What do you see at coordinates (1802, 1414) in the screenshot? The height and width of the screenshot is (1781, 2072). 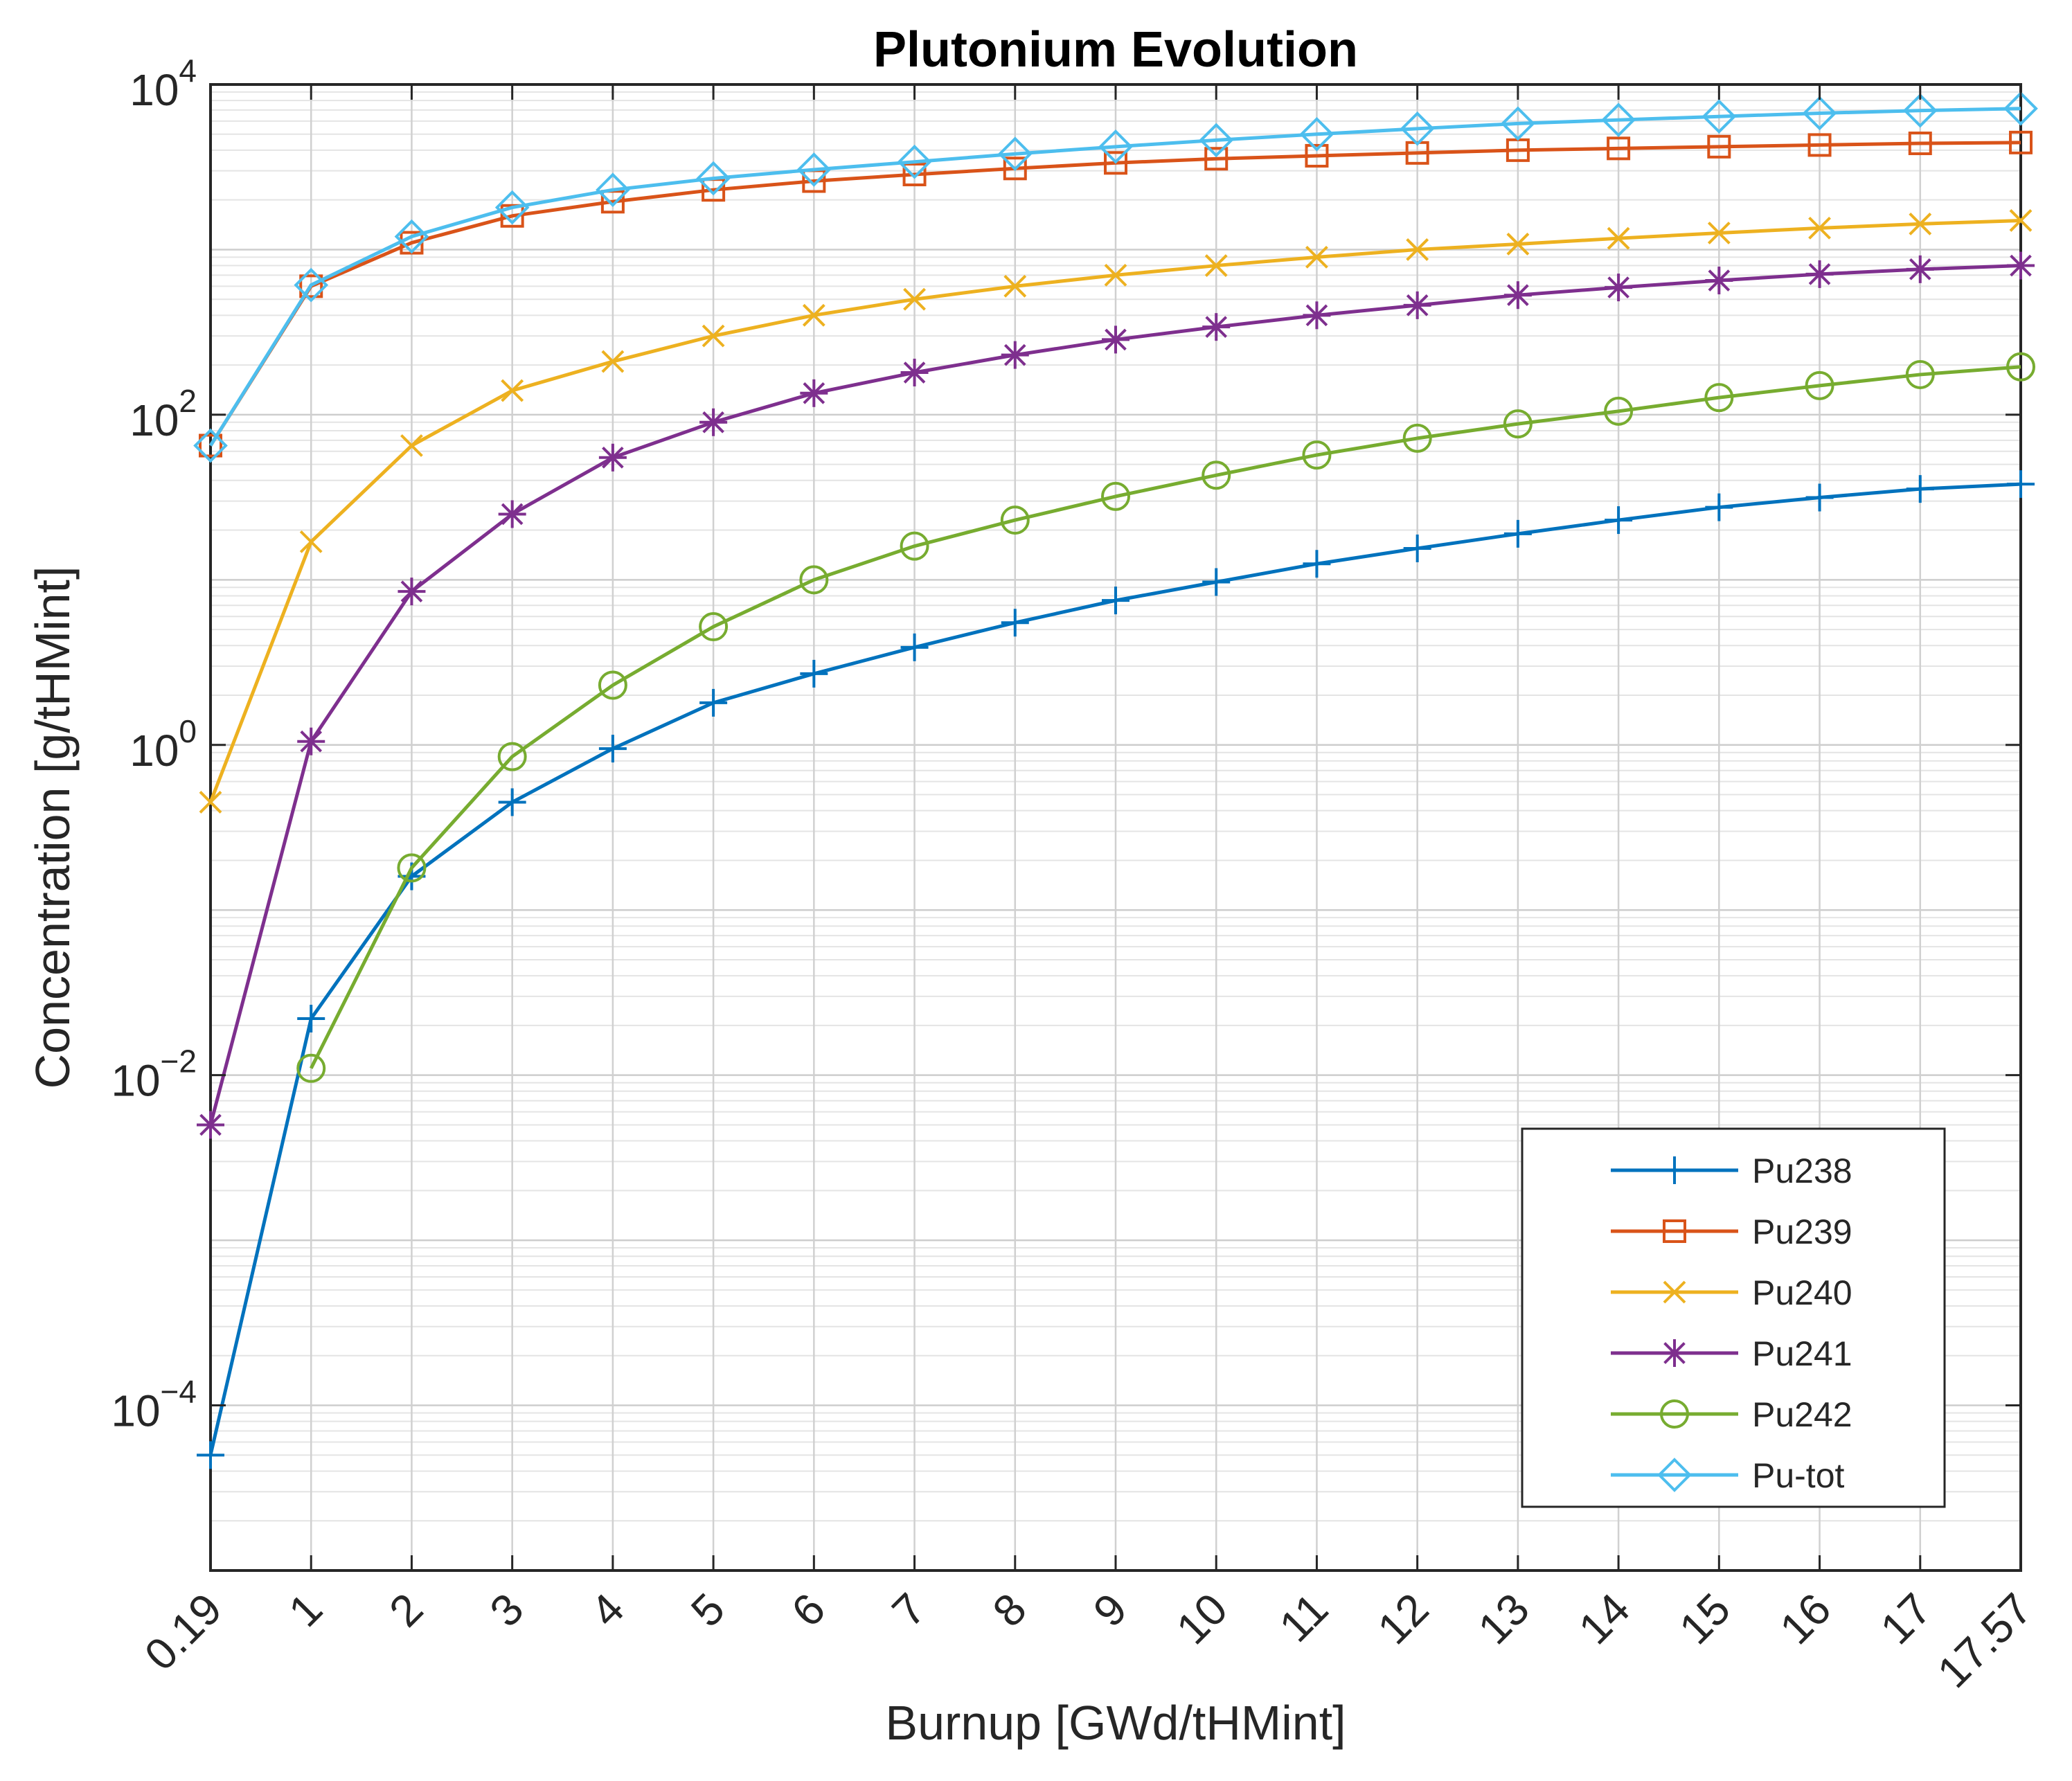 I see `legend-label: Pu242` at bounding box center [1802, 1414].